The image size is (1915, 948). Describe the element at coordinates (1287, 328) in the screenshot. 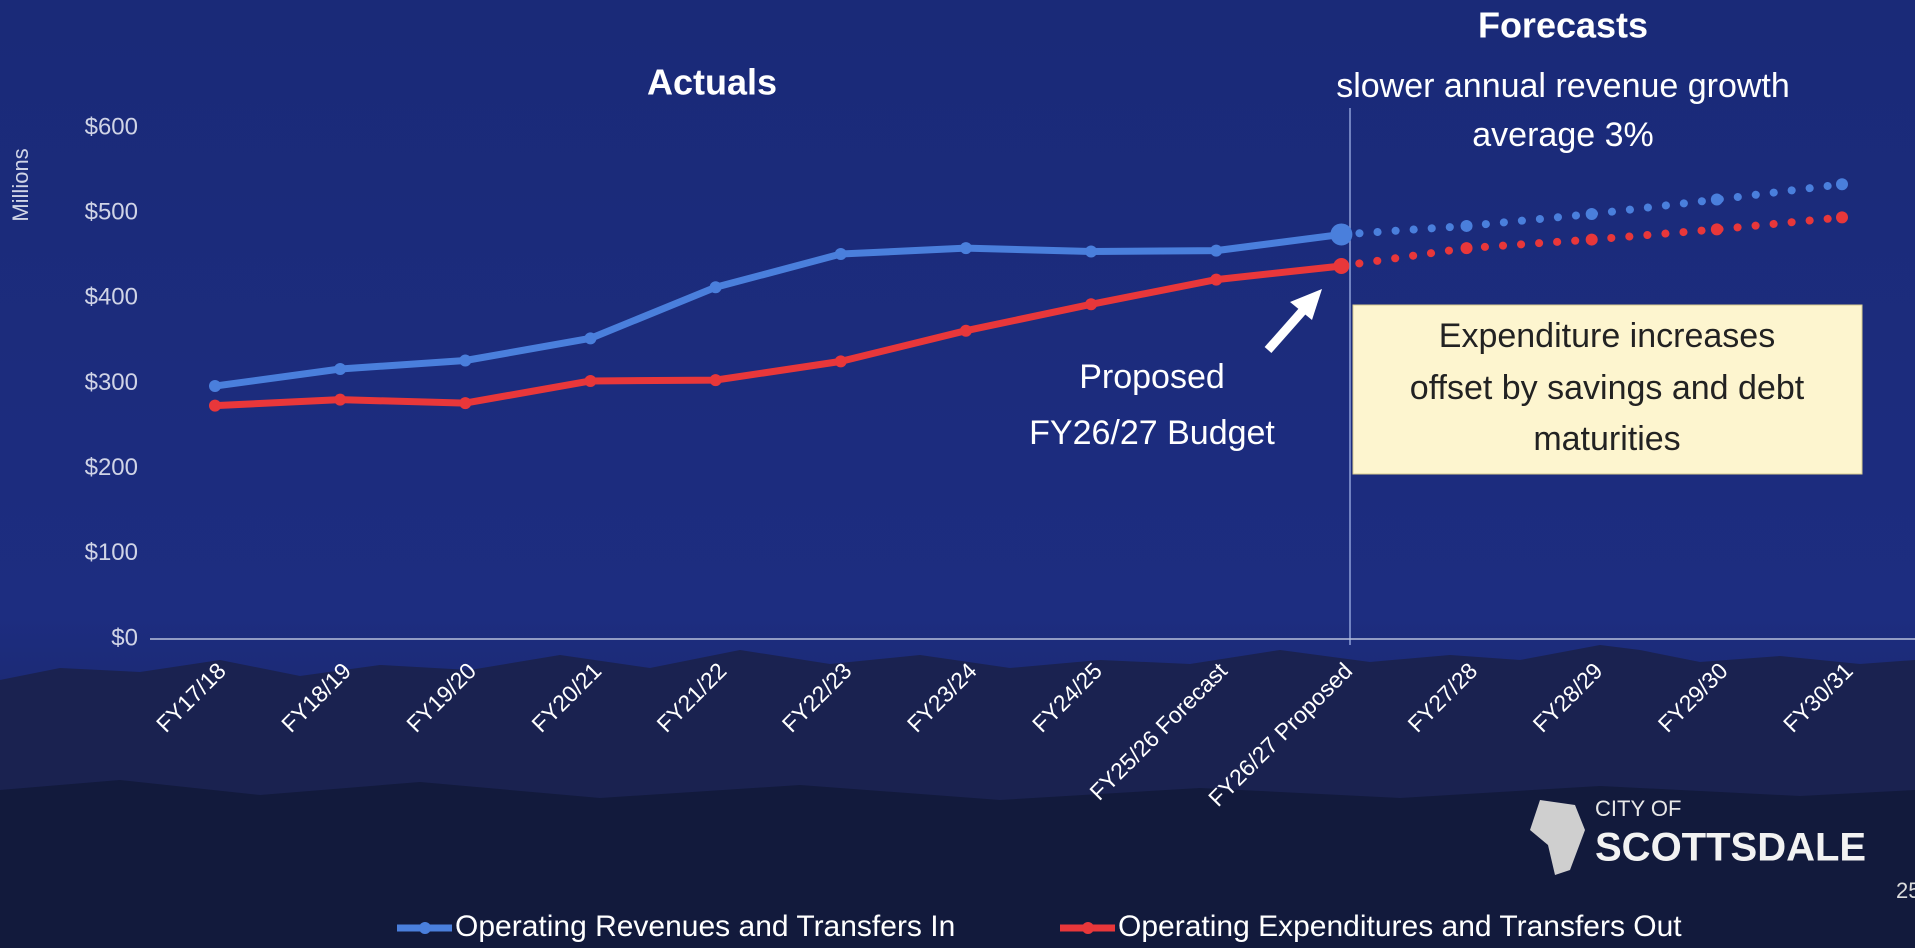

I see `arrow-shaft` at that location.